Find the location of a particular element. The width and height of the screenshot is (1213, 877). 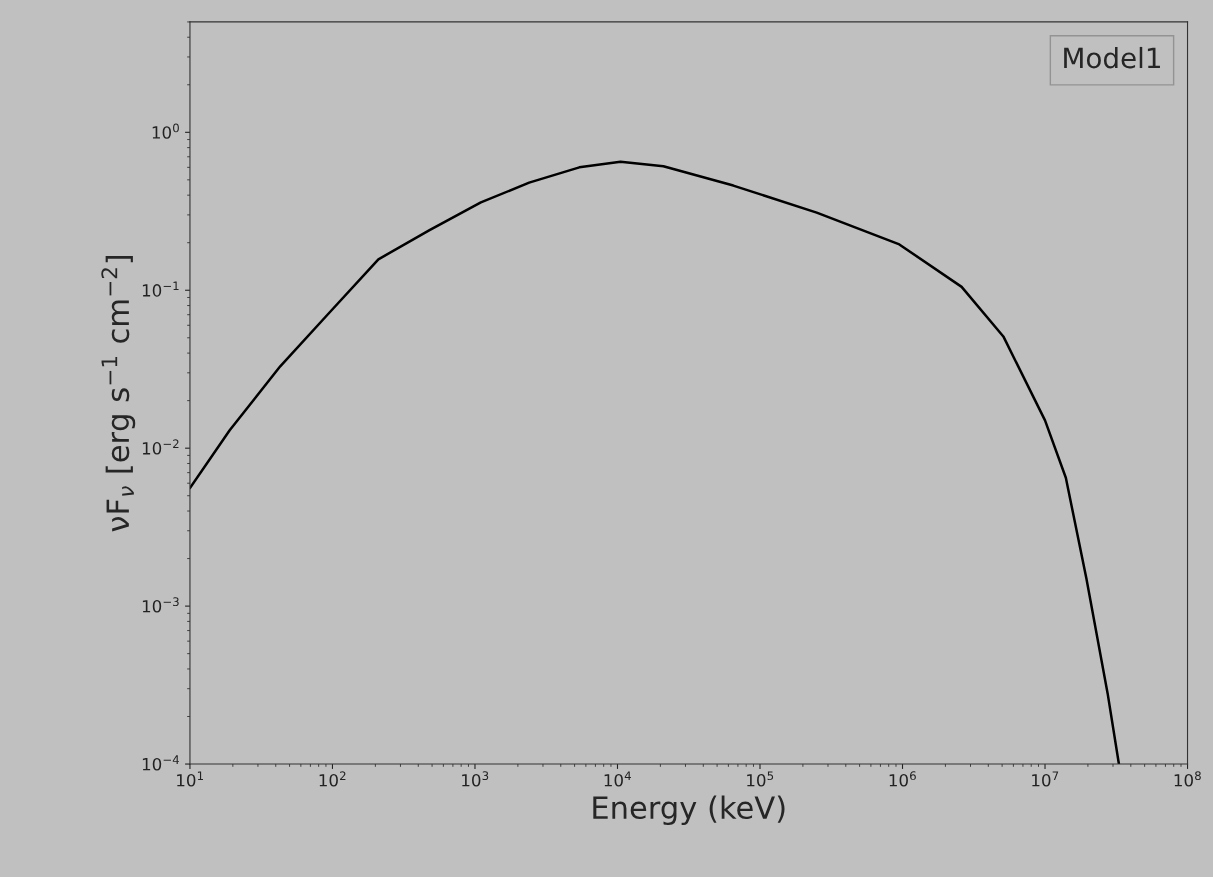

y-tick-label: 10$^{−4}$ is located at coordinates (160, 763).